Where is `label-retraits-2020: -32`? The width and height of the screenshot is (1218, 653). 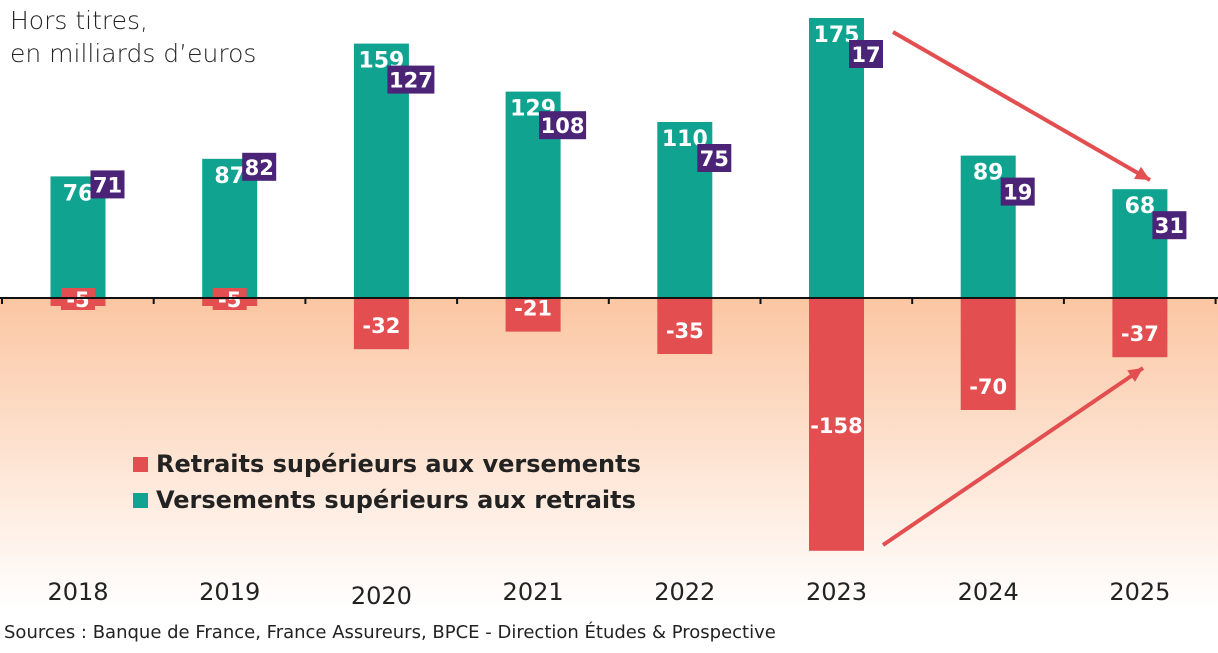
label-retraits-2020: -32 is located at coordinates (381, 326).